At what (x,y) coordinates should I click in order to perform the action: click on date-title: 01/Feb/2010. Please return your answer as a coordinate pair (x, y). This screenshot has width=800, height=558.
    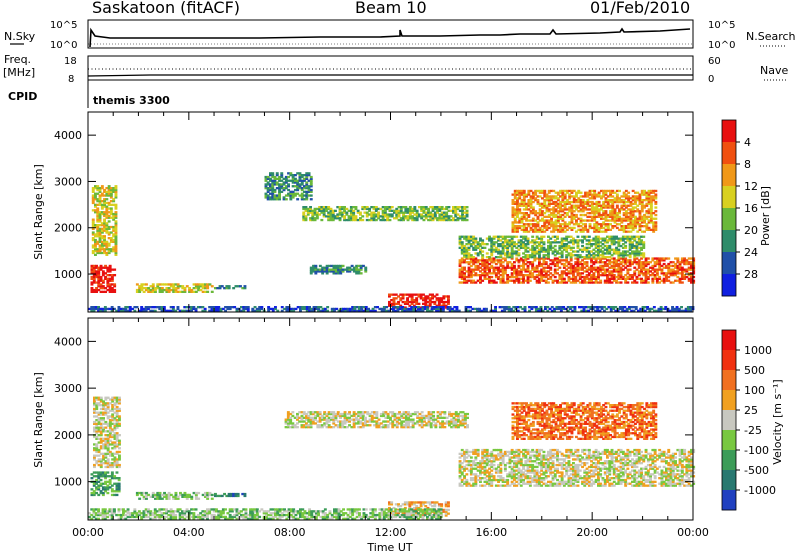
    Looking at the image, I should click on (640, 8).